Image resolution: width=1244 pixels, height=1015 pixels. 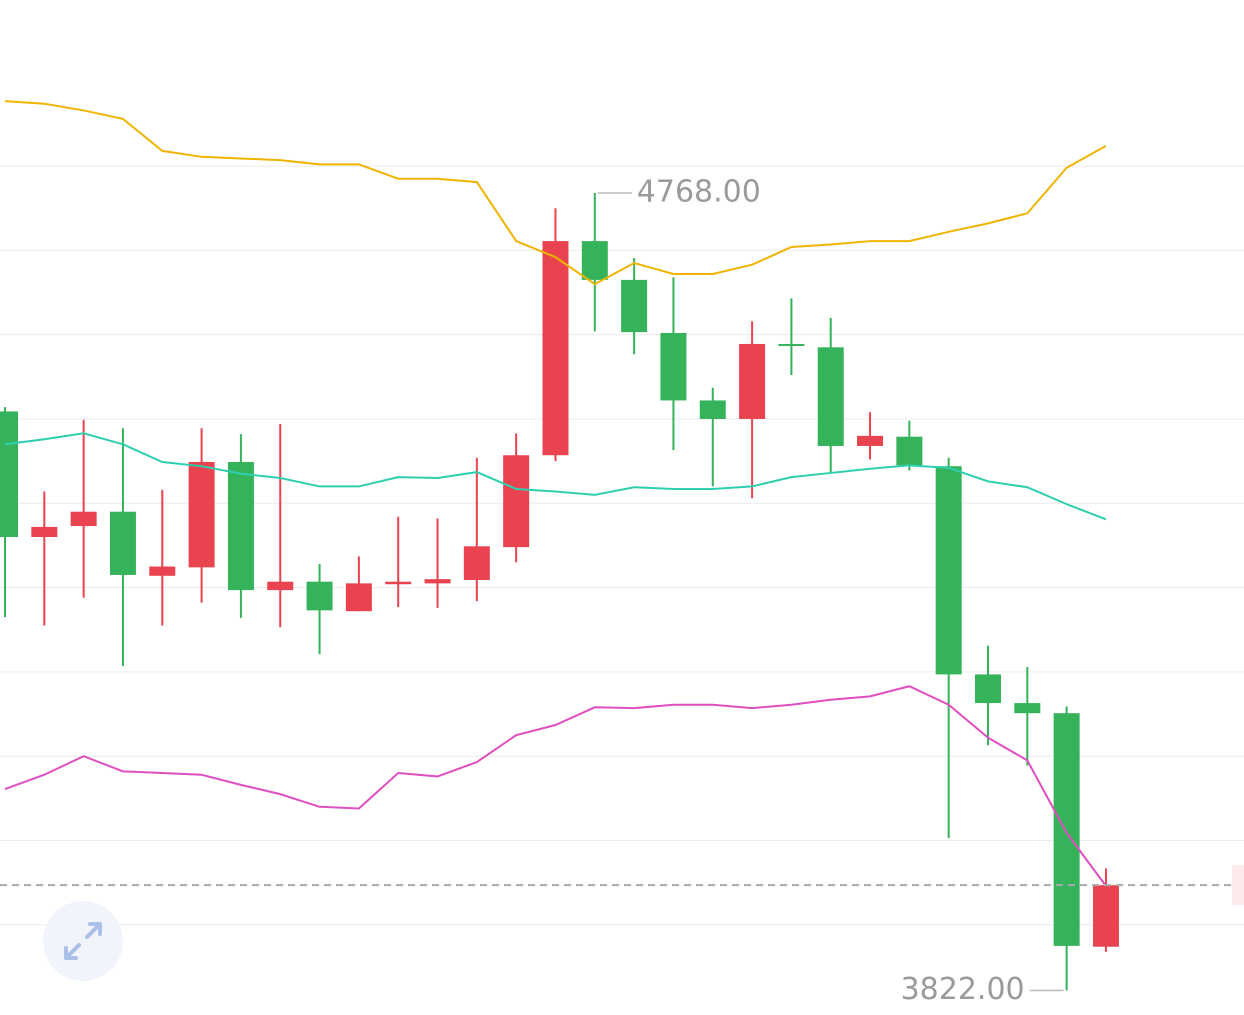 I want to click on expand-button, so click(x=83, y=941).